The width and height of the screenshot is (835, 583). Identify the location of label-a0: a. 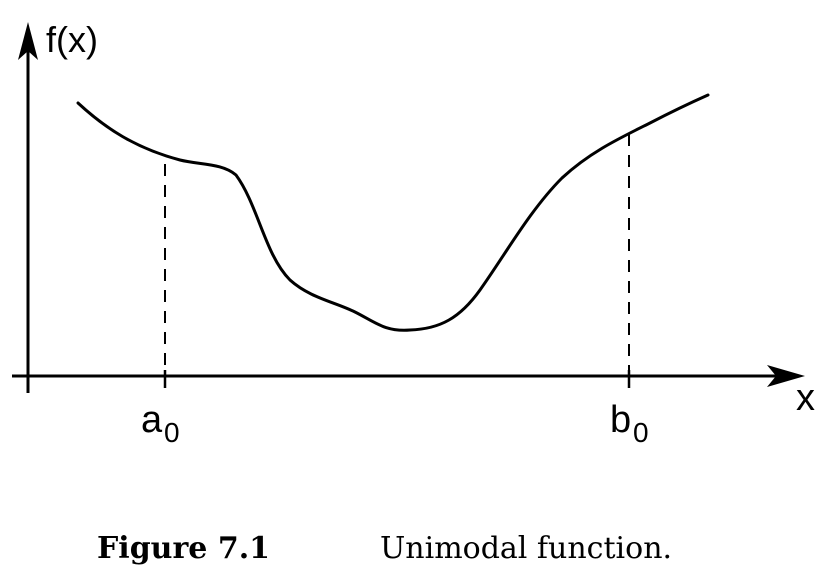
(152, 420).